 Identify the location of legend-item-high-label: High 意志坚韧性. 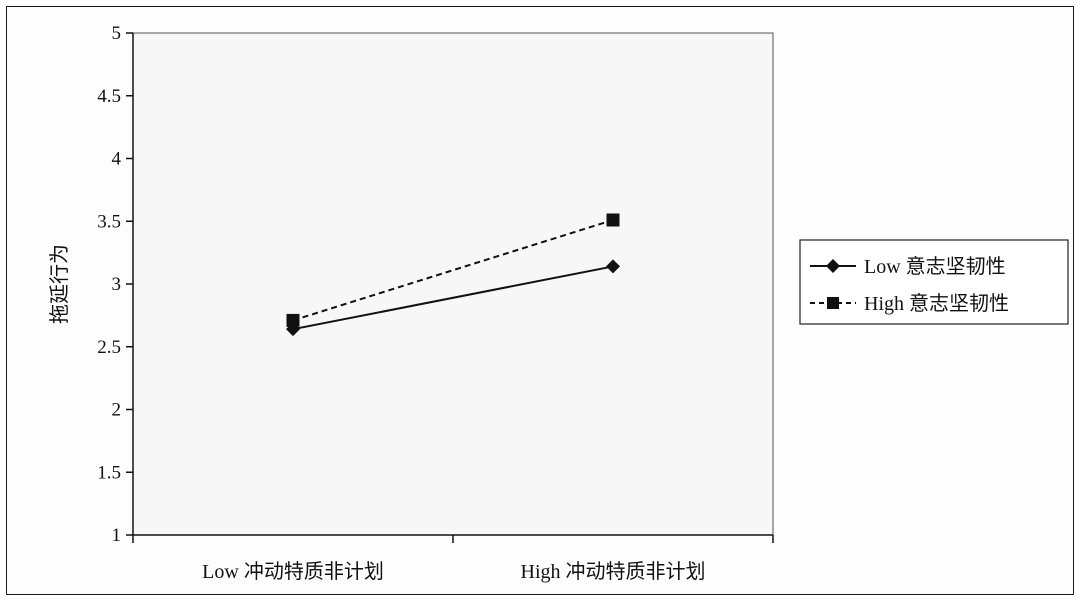
(936, 303).